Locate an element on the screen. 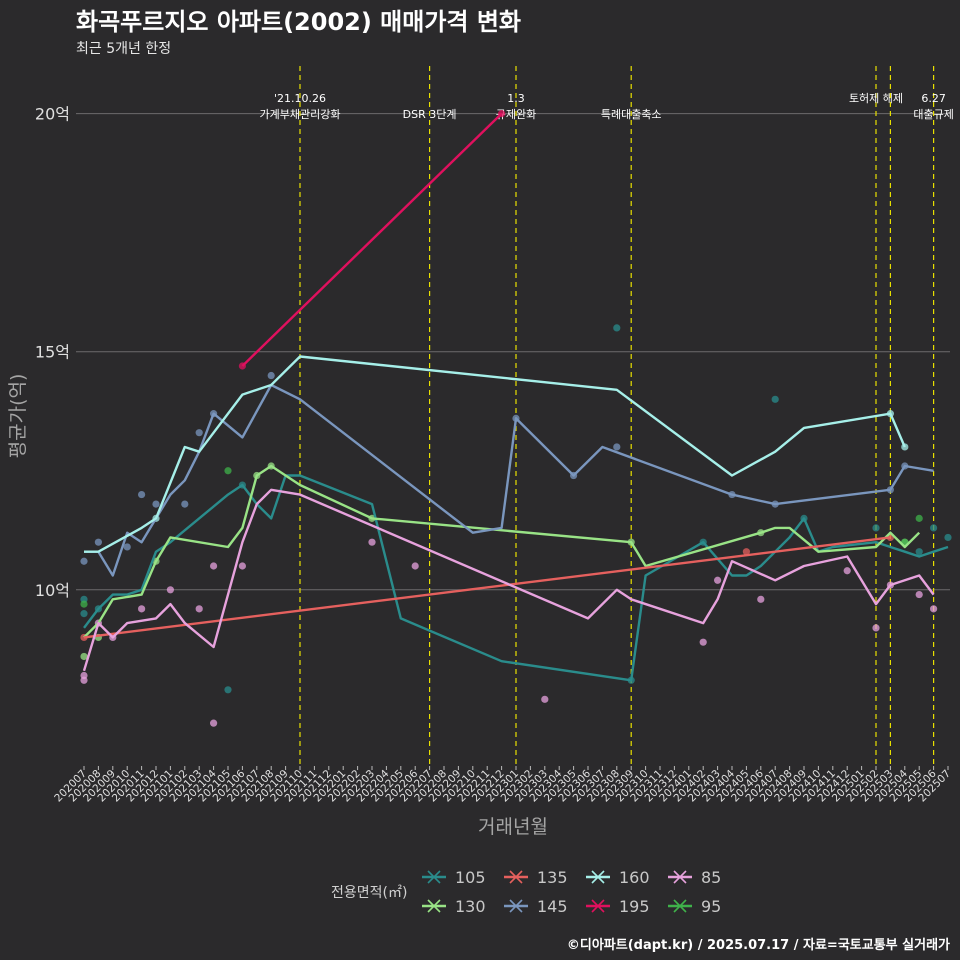 Image resolution: width=960 pixels, height=960 pixels. legend-label-95: 95 is located at coordinates (711, 906).